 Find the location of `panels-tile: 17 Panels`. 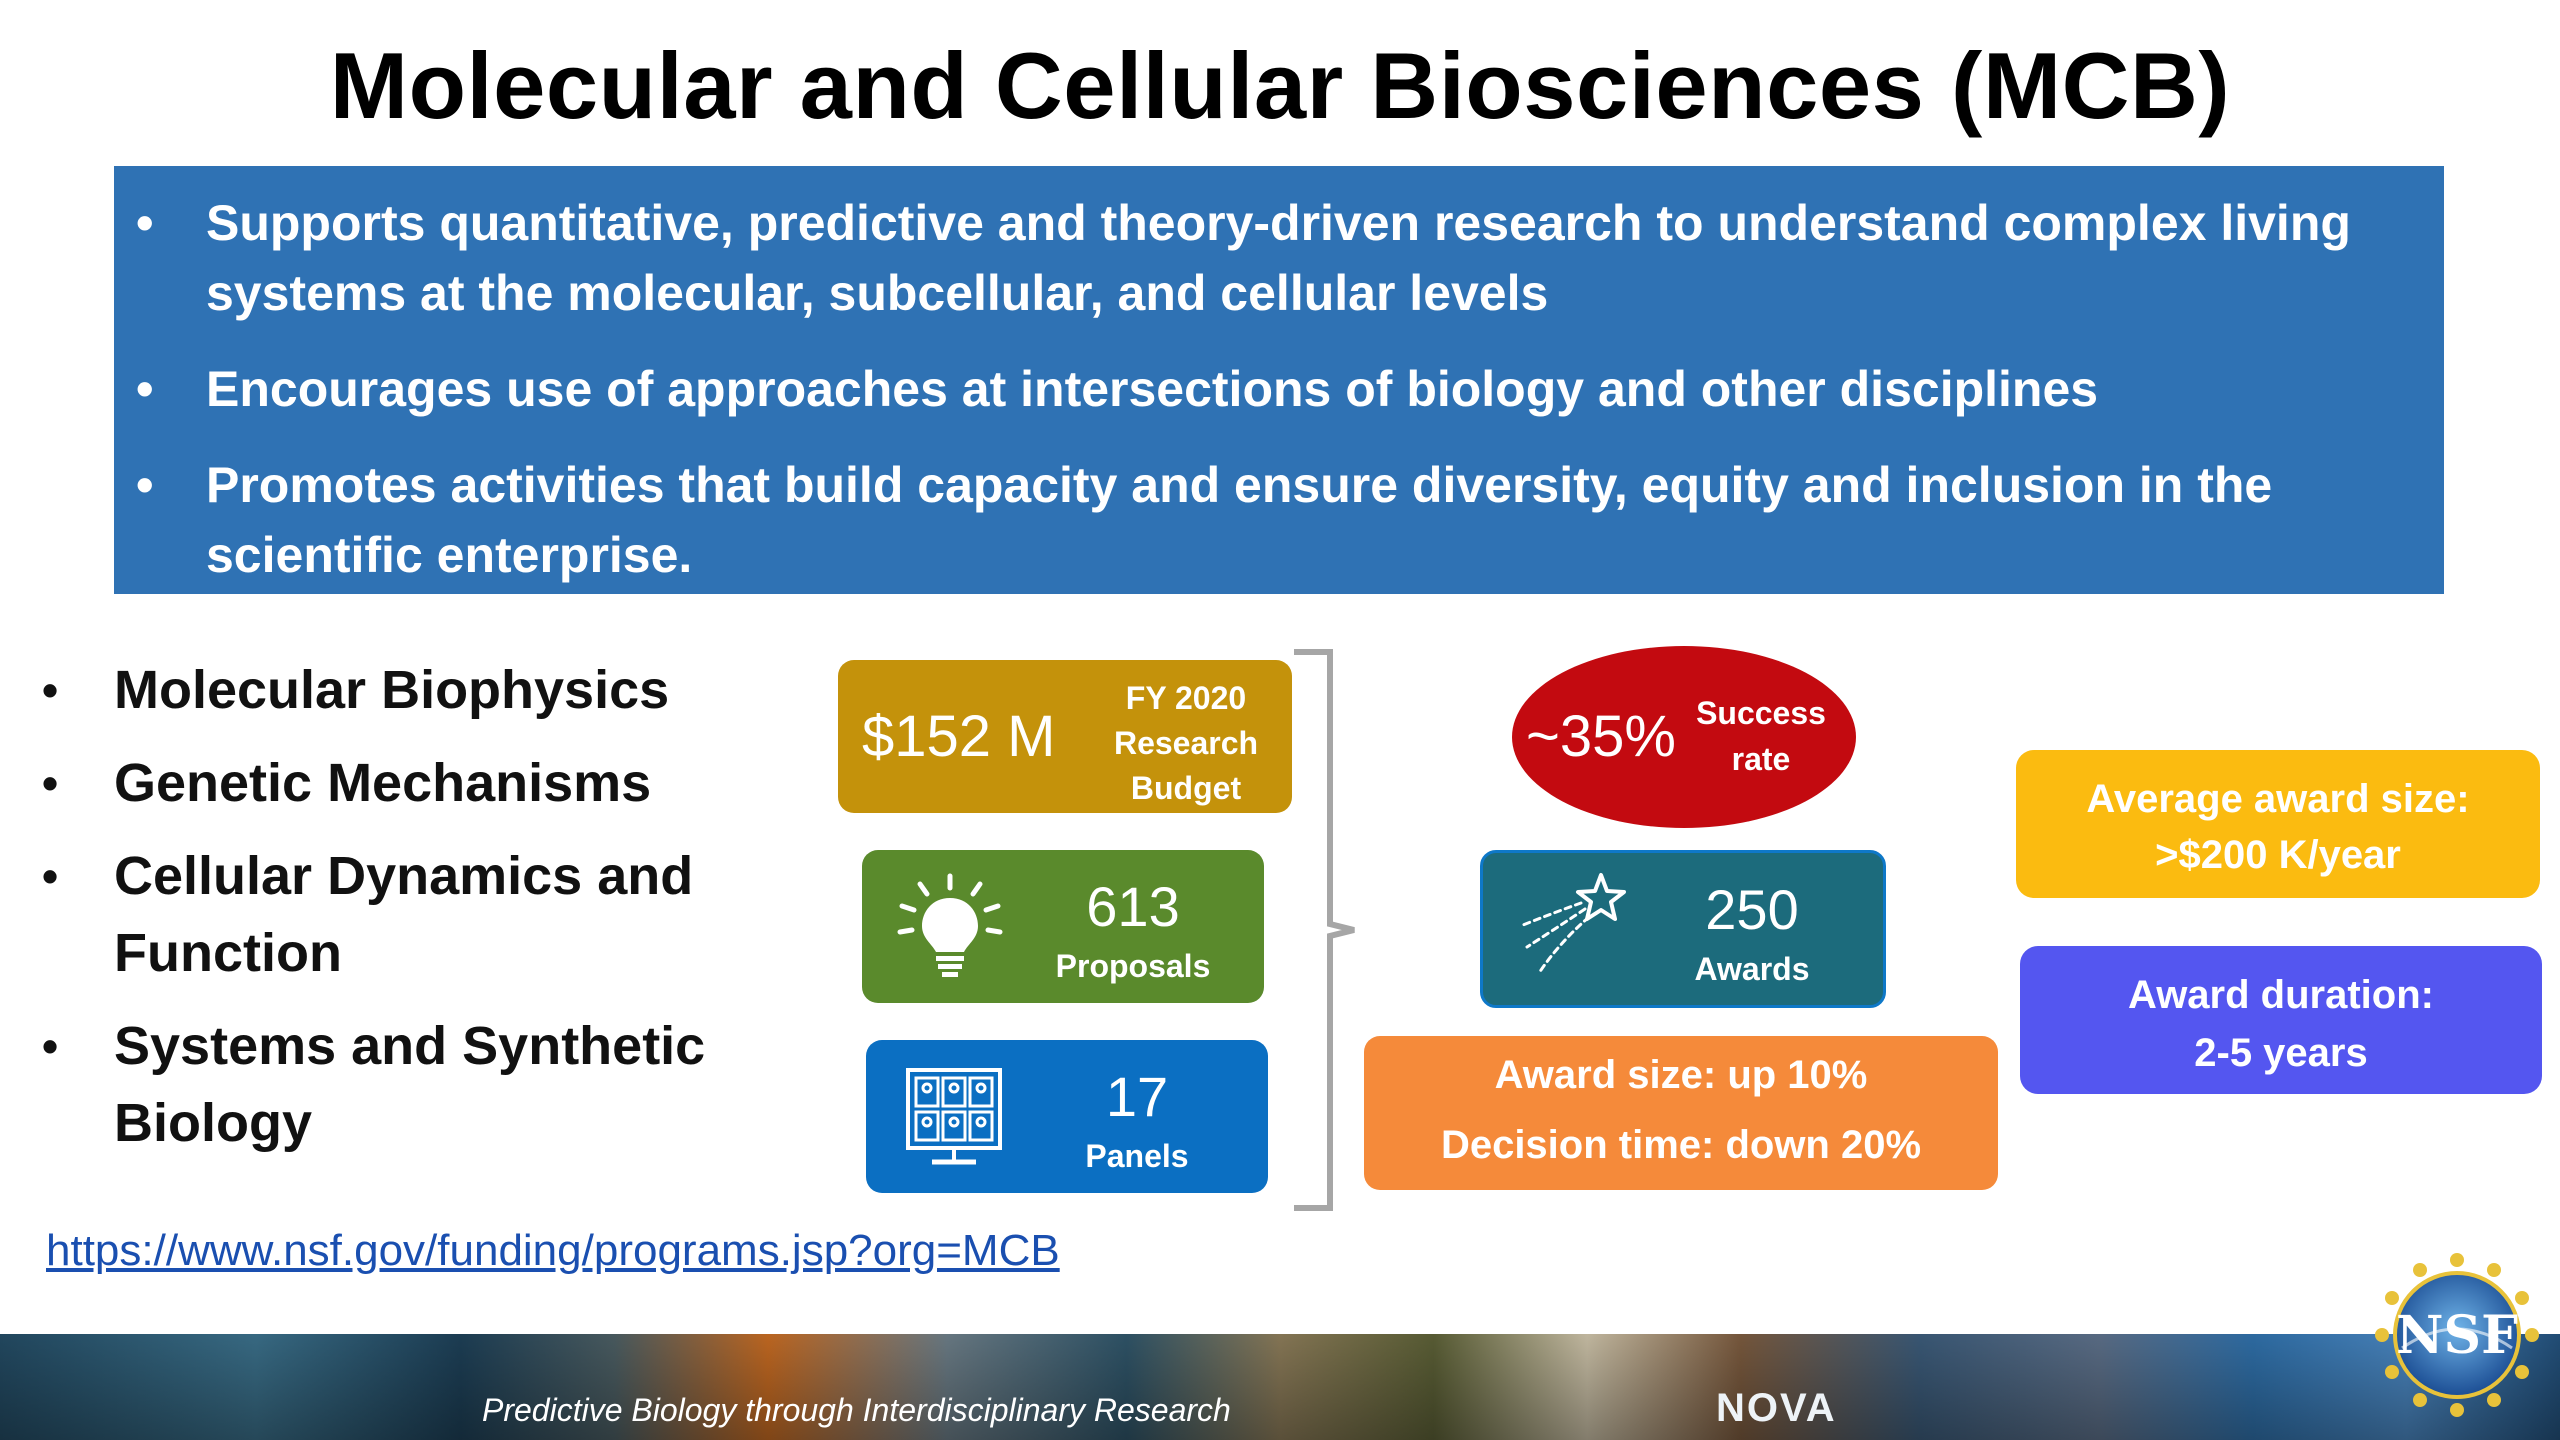

panels-tile: 17 Panels is located at coordinates (1067, 1116).